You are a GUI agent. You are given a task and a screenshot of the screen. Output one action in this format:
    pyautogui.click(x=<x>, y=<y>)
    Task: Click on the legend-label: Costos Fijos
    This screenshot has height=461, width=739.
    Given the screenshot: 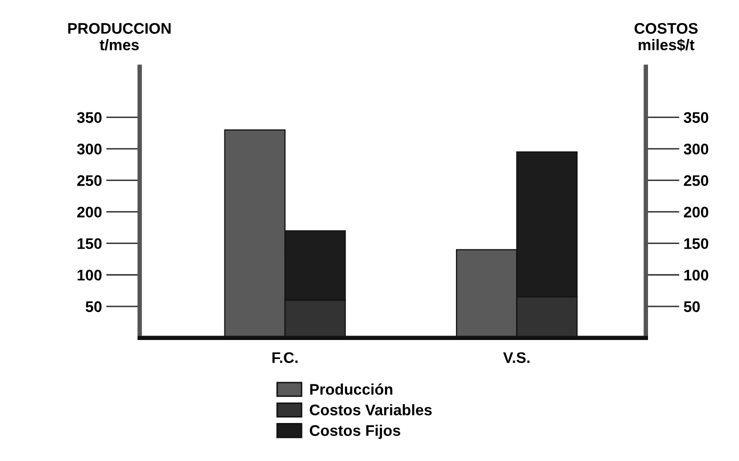 What is the action you would take?
    pyautogui.click(x=355, y=431)
    